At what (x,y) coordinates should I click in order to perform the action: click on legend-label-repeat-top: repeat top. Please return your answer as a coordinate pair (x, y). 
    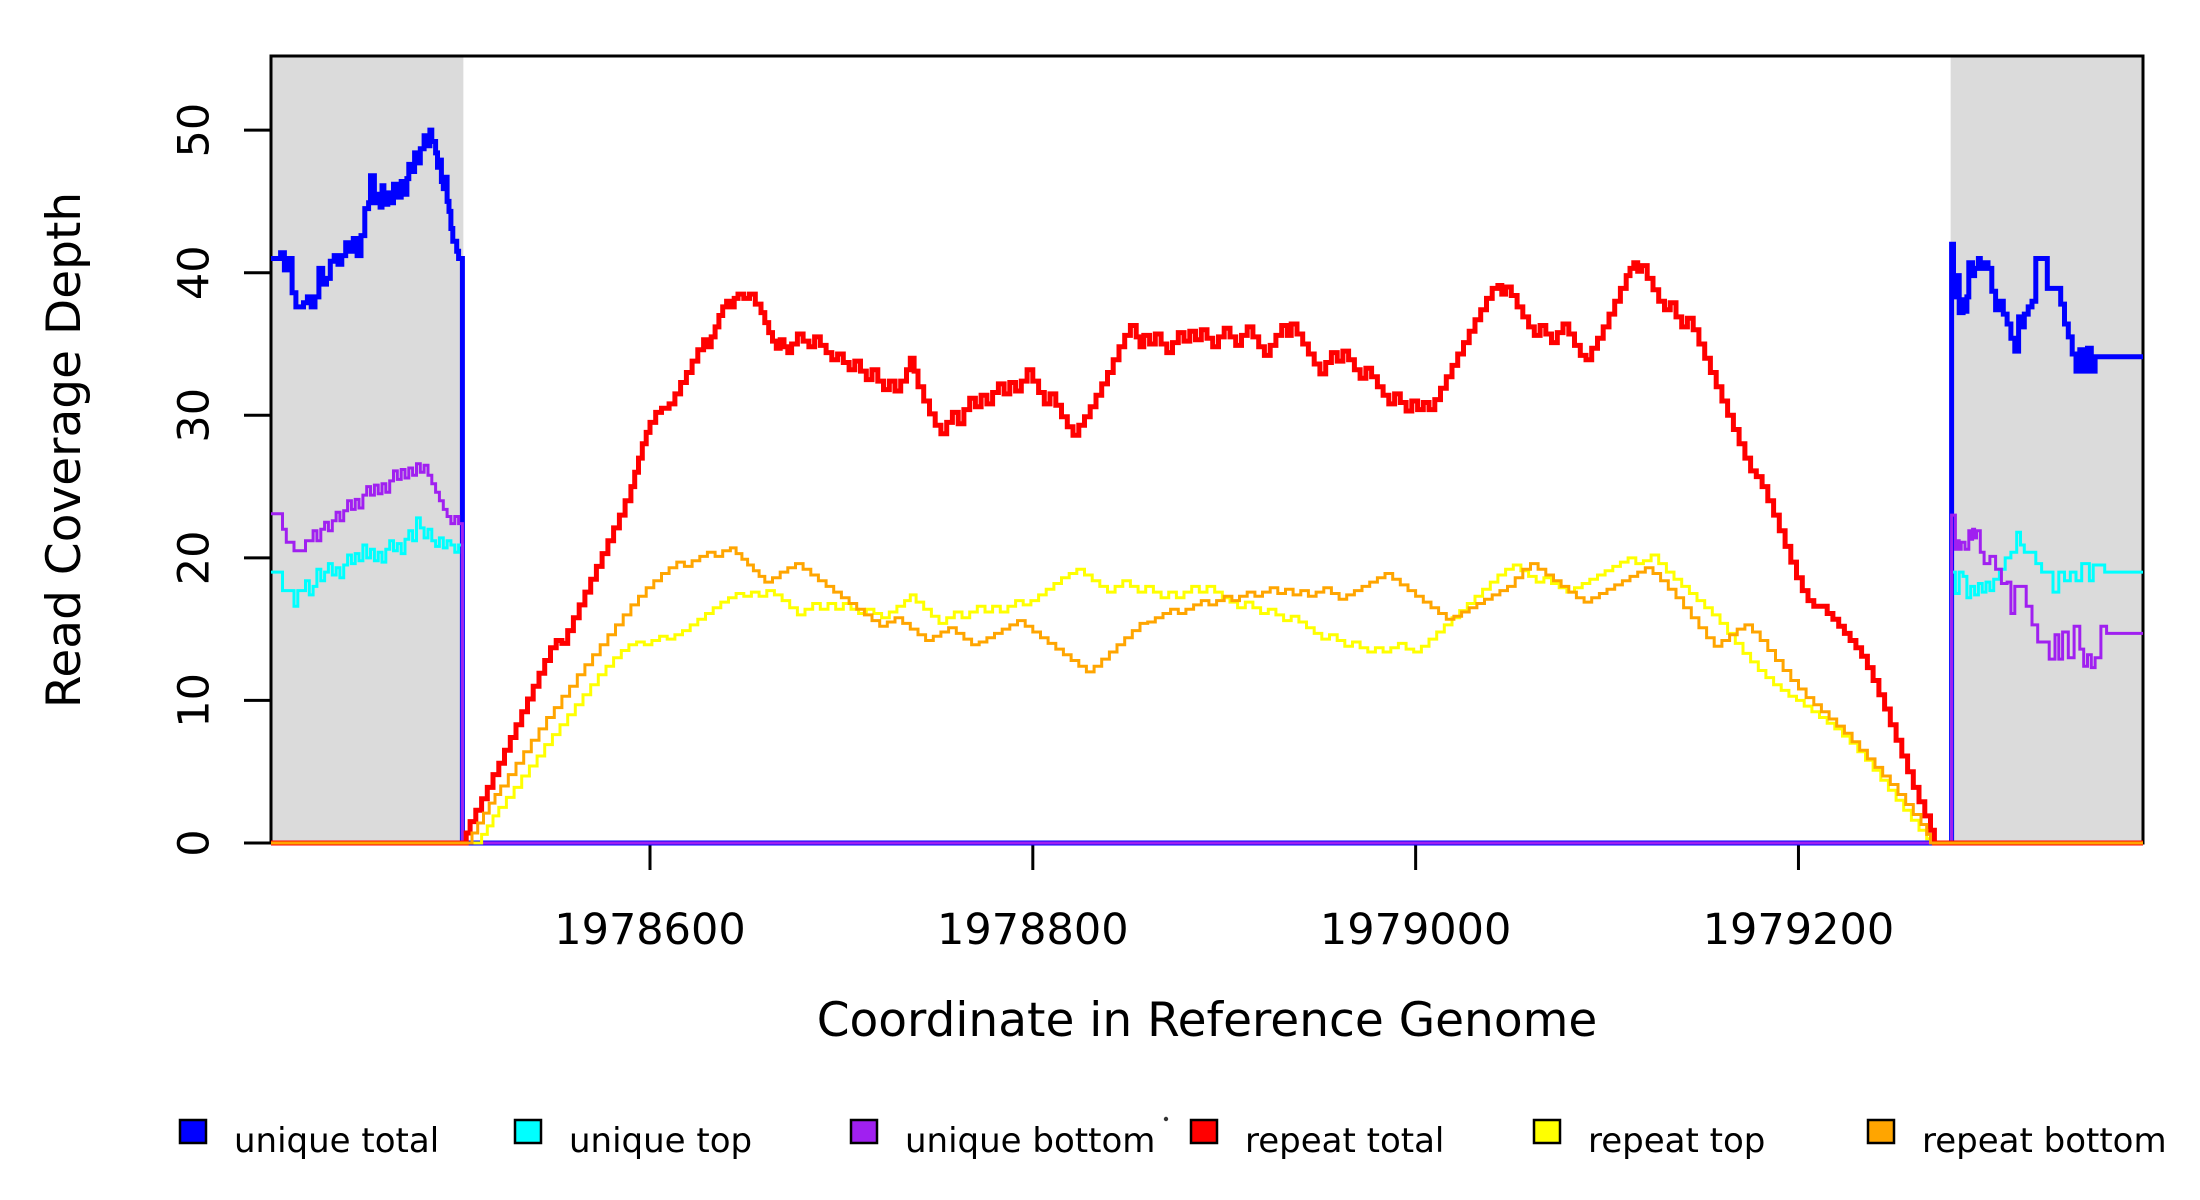
    Looking at the image, I should click on (1676, 1141).